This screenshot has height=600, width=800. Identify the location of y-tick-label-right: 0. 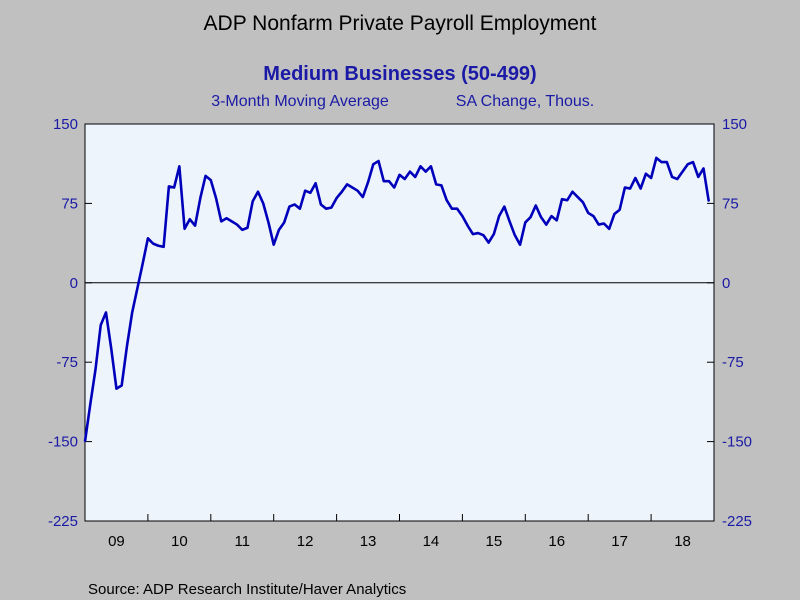
(726, 283).